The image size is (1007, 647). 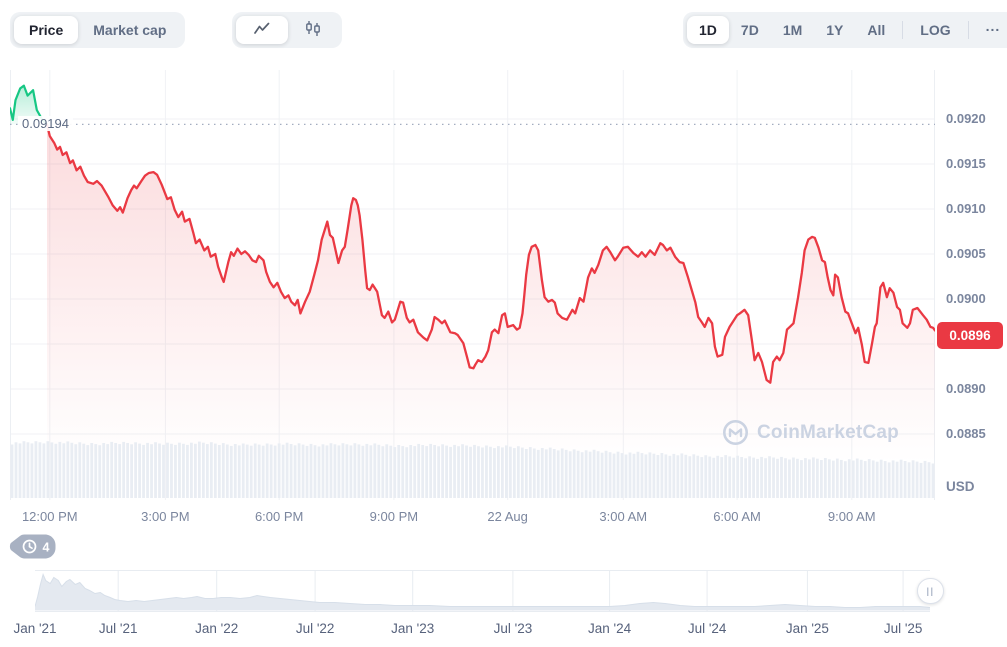 I want to click on x-axis-label: 9:00 PM, so click(x=394, y=516).